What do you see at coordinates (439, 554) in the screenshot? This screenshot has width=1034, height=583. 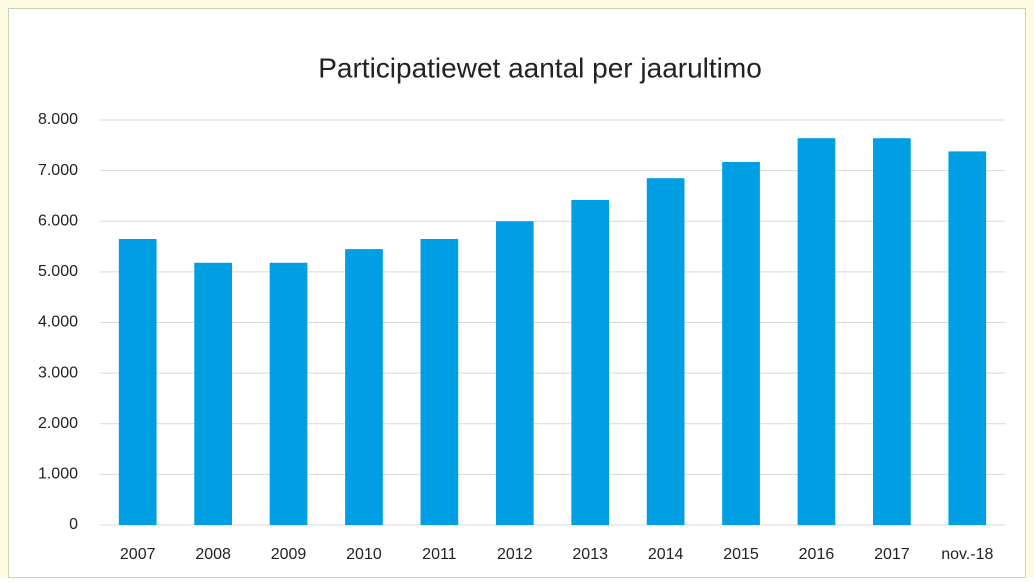 I see `x-tick-label: 2011` at bounding box center [439, 554].